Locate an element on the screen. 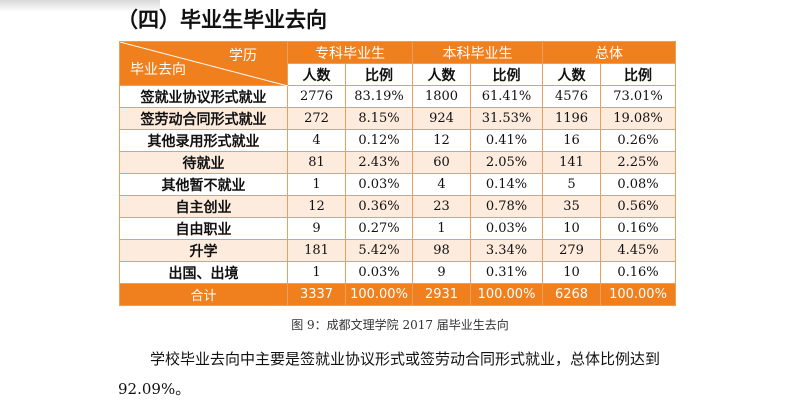 Image resolution: width=800 pixels, height=413 pixels. table-row: 自由职业 9 0.27% 1 0.03% 10 0.16% is located at coordinates (397, 228).